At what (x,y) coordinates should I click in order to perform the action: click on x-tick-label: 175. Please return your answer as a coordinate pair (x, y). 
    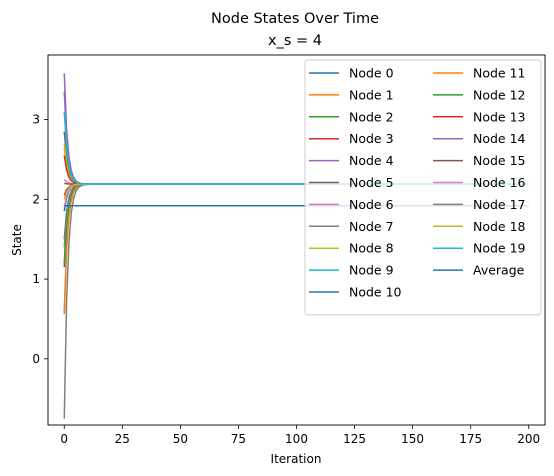
    Looking at the image, I should click on (470, 439).